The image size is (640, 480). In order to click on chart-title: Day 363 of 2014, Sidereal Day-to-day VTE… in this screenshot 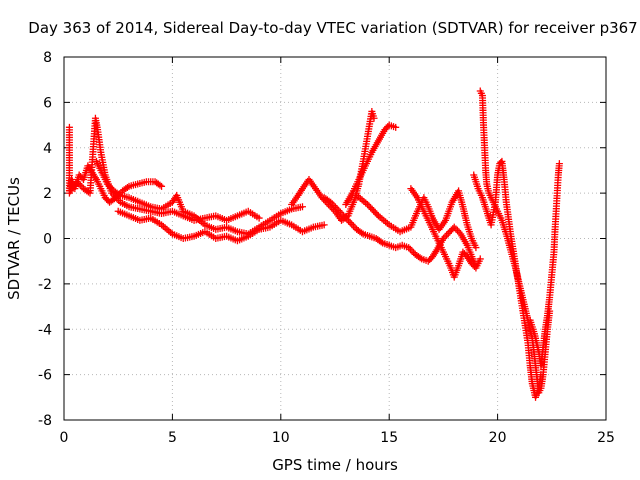, I will do `click(332, 28)`.